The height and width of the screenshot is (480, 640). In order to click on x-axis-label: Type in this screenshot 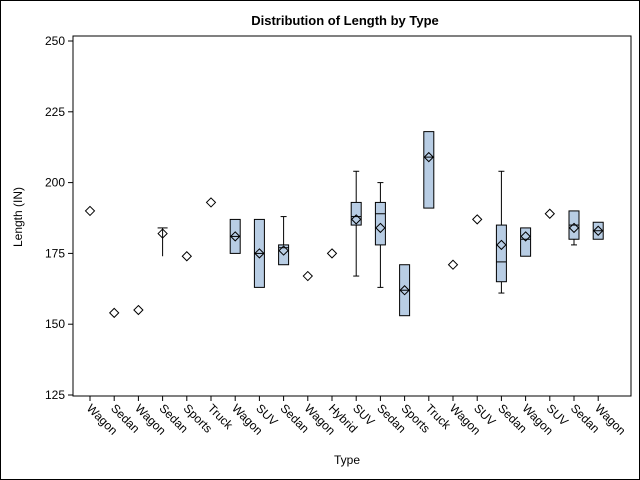, I will do `click(347, 460)`.